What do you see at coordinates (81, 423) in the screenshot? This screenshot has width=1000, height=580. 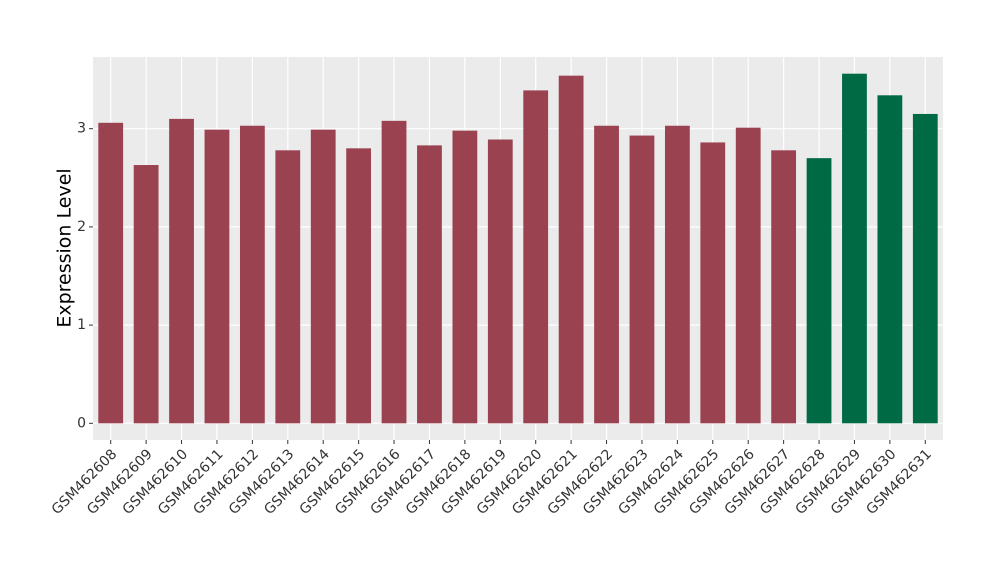 I see `y-tick-label: 0` at bounding box center [81, 423].